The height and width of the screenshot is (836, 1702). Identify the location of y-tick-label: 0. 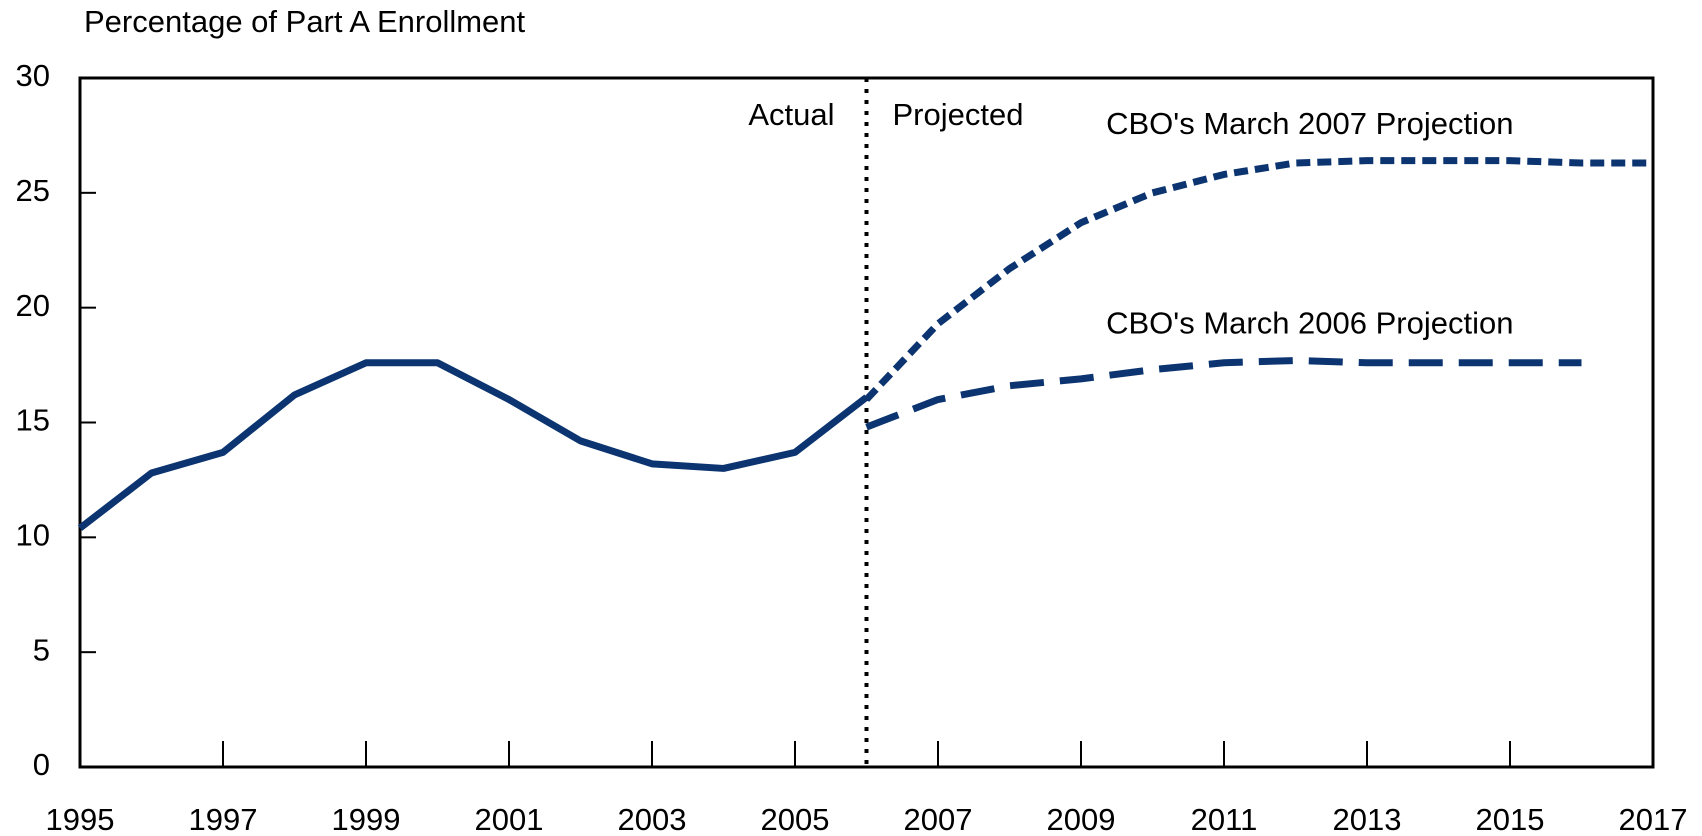
(41, 764).